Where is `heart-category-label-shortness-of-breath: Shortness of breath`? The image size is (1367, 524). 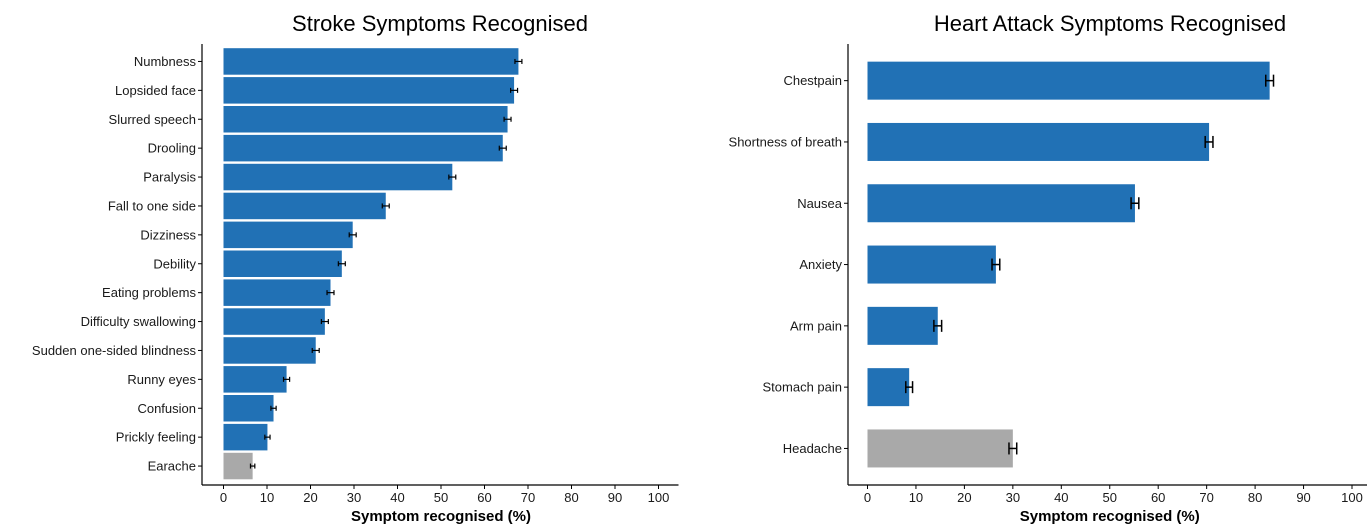
heart-category-label-shortness-of-breath: Shortness of breath is located at coordinates (785, 141).